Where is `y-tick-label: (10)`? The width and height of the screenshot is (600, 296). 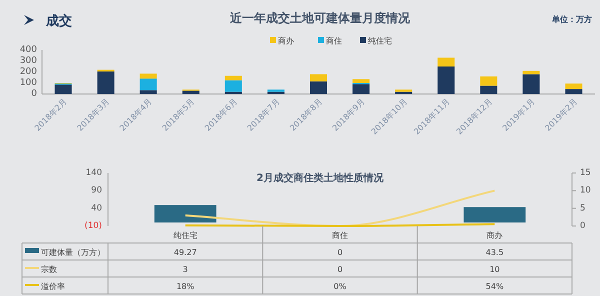
y-tick-label: (10) is located at coordinates (93, 226).